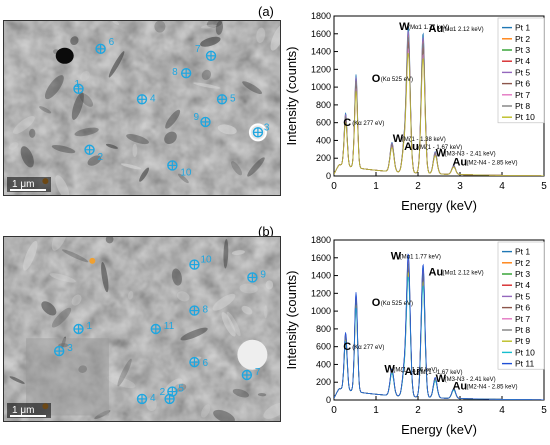 This screenshot has height=445, width=550. What do you see at coordinates (67, 377) in the screenshot?
I see `sem-flat-grain` at bounding box center [67, 377].